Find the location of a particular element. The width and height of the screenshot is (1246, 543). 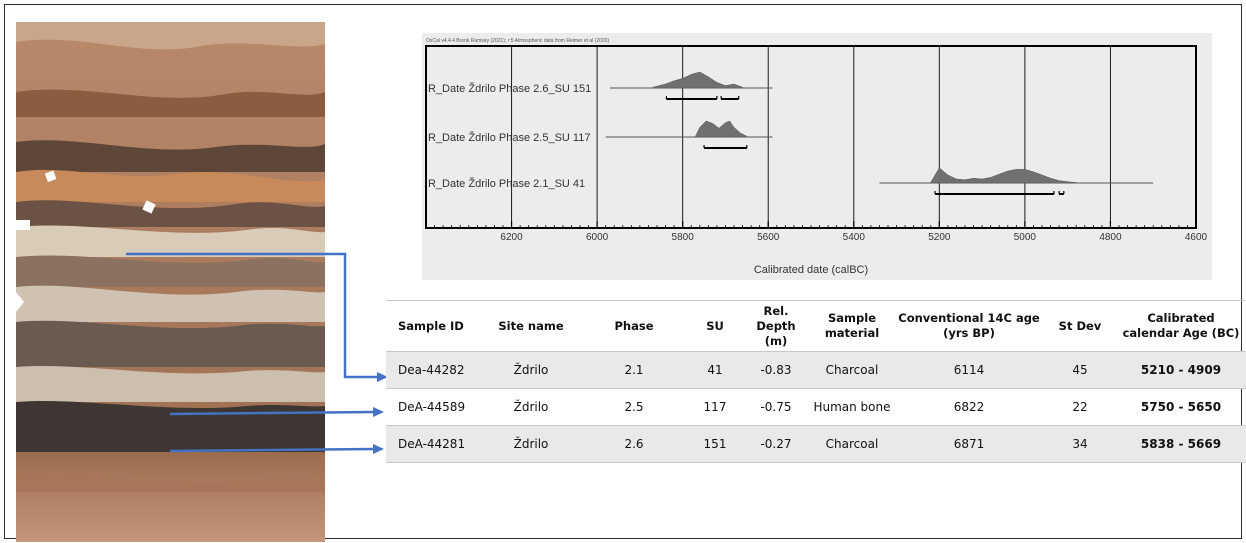

cell-phase: 2.1 is located at coordinates (634, 370).